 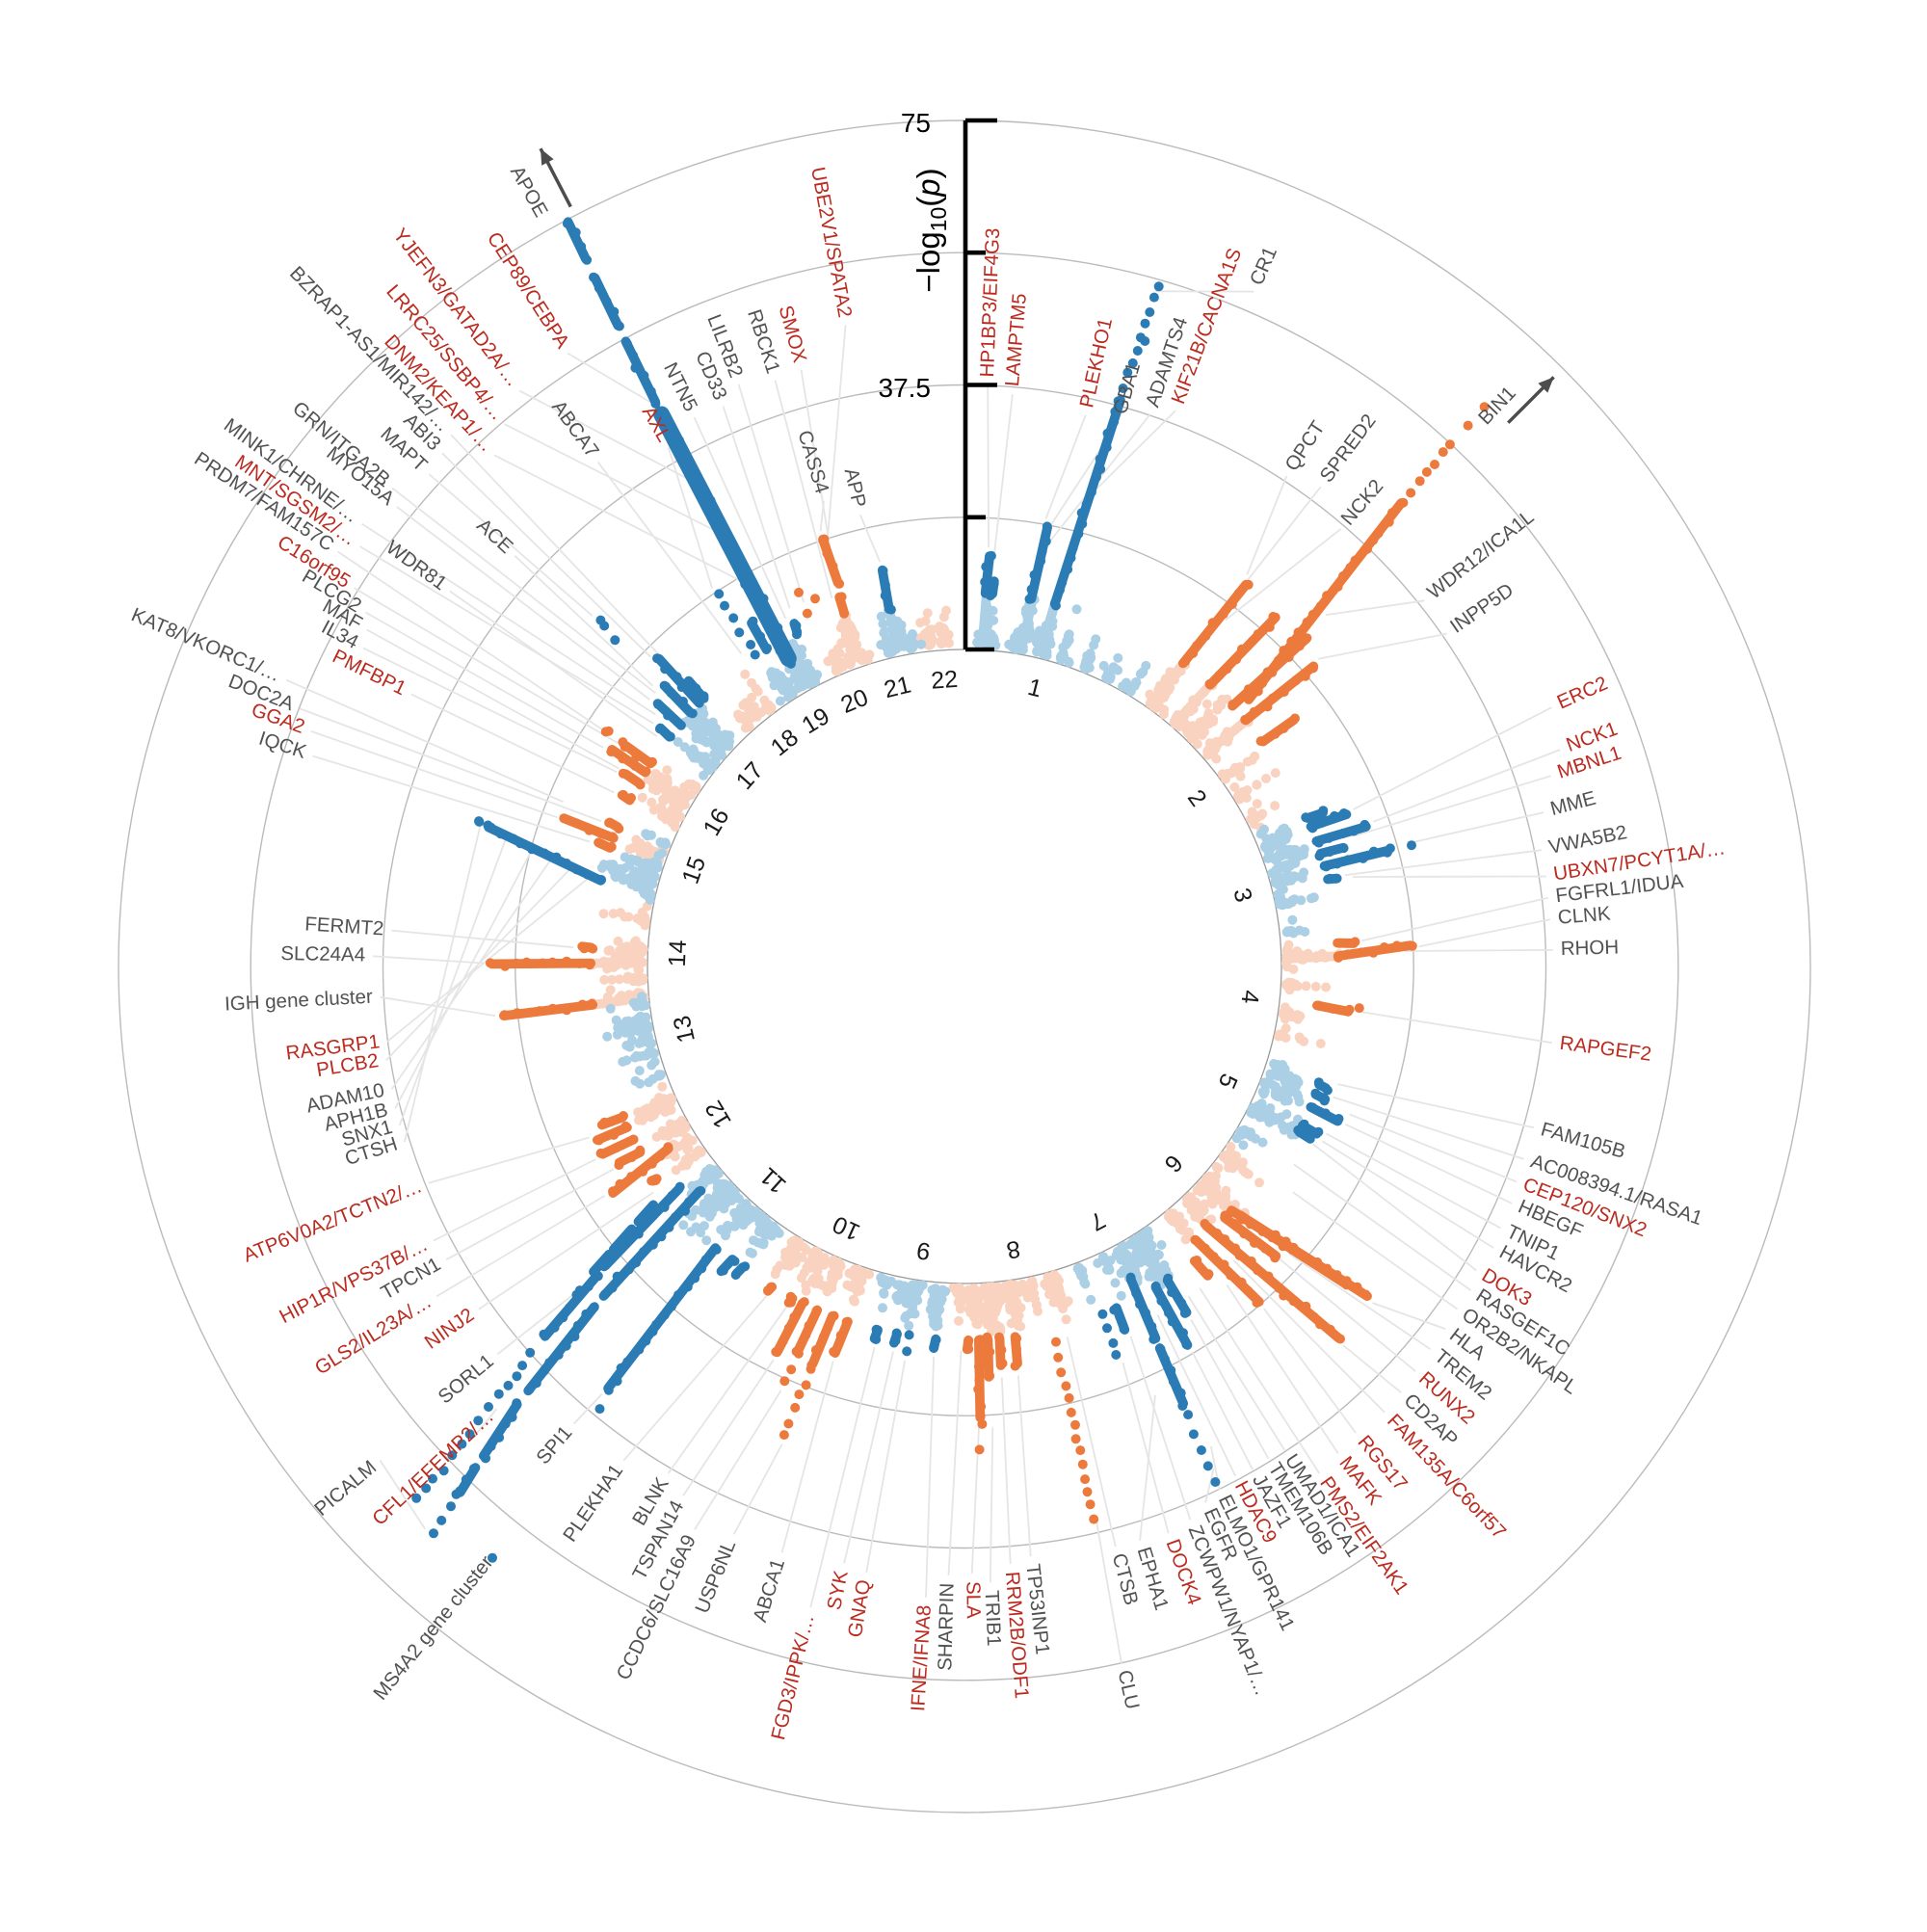 What do you see at coordinates (946, 1626) in the screenshot?
I see `svg-text: SHARPIN` at bounding box center [946, 1626].